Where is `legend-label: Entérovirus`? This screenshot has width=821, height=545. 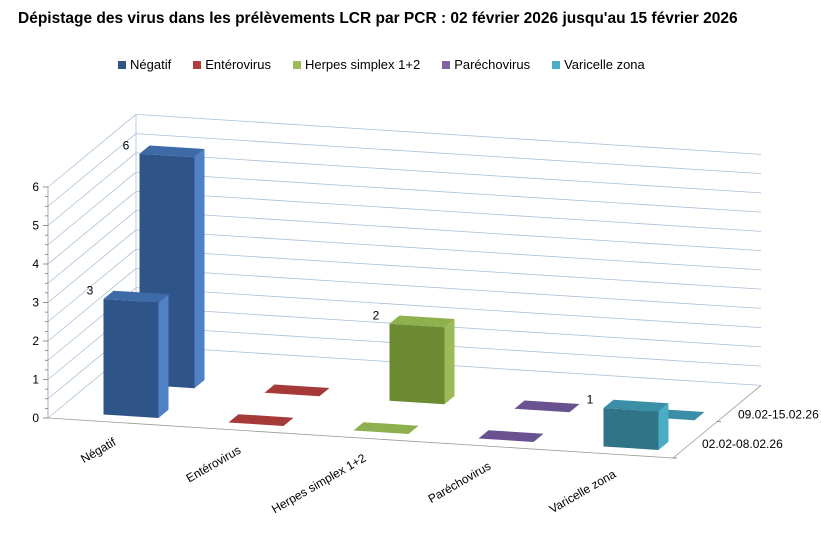
legend-label: Entérovirus is located at coordinates (238, 64).